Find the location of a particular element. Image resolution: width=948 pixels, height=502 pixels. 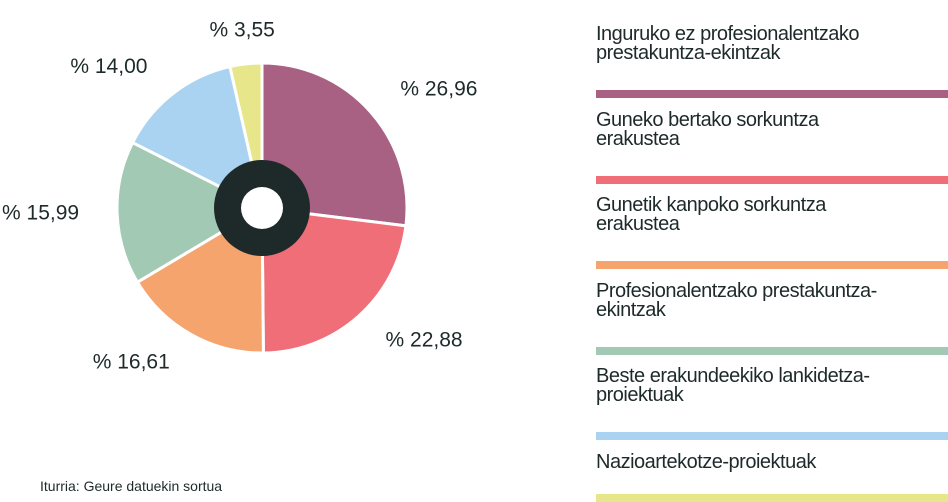

slice-label: % 3,55 is located at coordinates (241, 30).